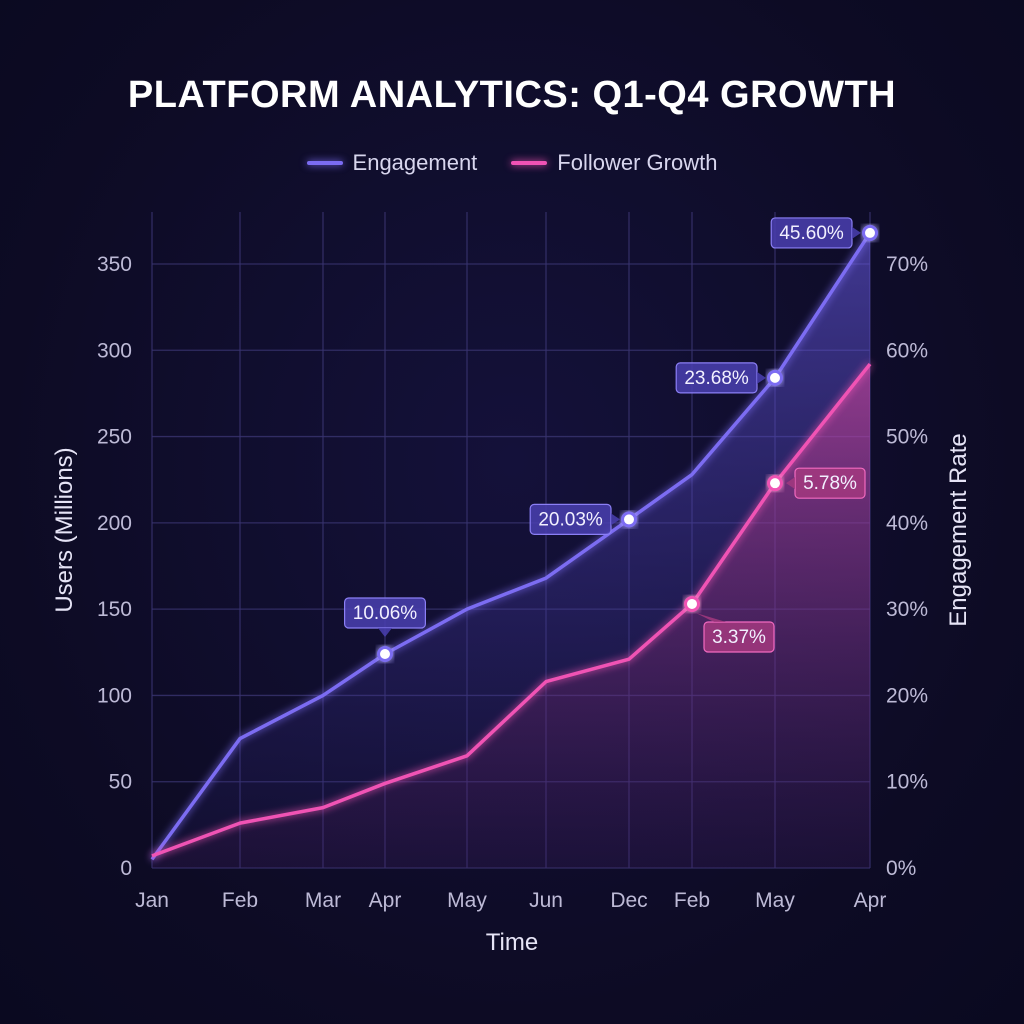 This screenshot has height=1024, width=1024. What do you see at coordinates (907, 264) in the screenshot?
I see `y2-tick-label: 70%` at bounding box center [907, 264].